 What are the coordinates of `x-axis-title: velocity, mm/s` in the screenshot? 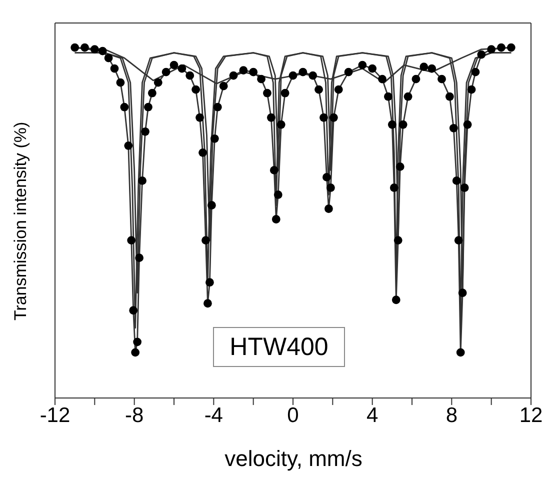 It's located at (294, 459).